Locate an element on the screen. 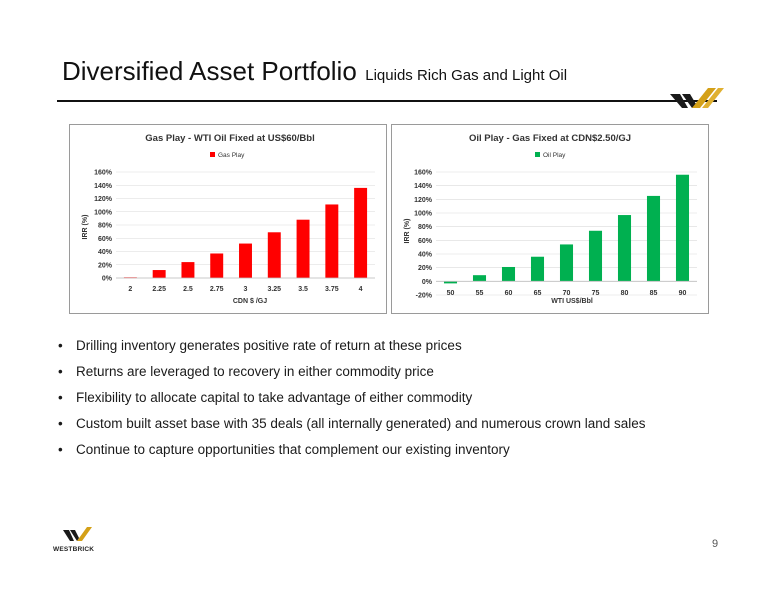  gas-y-tick-label: 120% is located at coordinates (103, 199).